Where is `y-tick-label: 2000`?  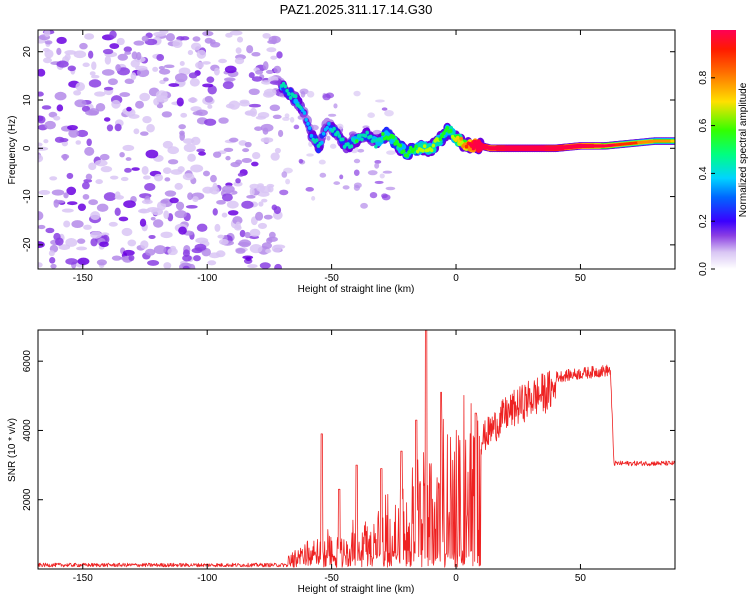 y-tick-label: 2000 is located at coordinates (27, 499).